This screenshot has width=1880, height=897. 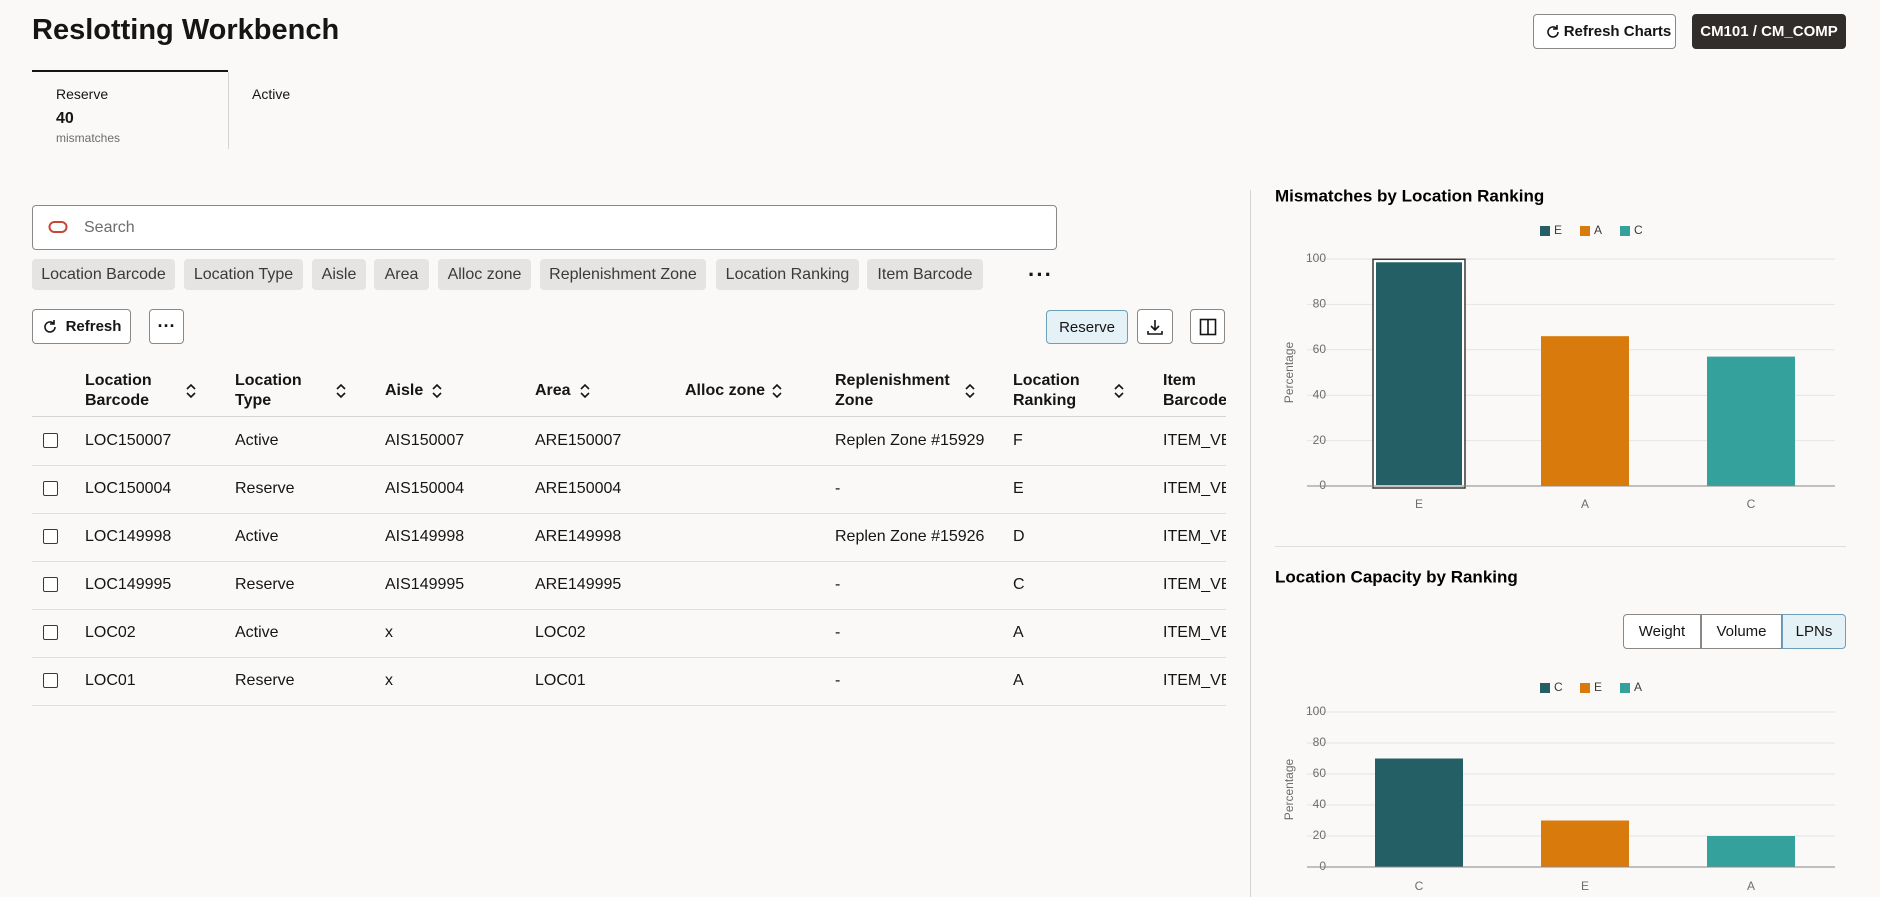 What do you see at coordinates (1662, 631) in the screenshot?
I see `toggle-button: Weight` at bounding box center [1662, 631].